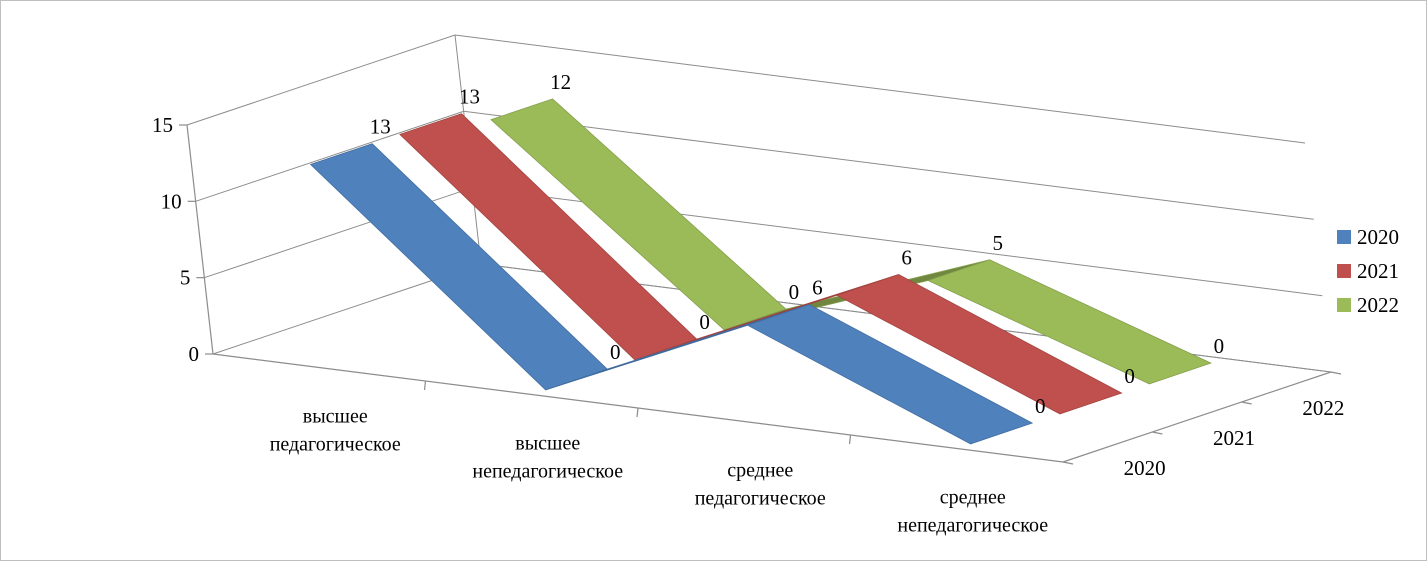 The image size is (1427, 567). What do you see at coordinates (1323, 408) in the screenshot?
I see `depth-label: 2022` at bounding box center [1323, 408].